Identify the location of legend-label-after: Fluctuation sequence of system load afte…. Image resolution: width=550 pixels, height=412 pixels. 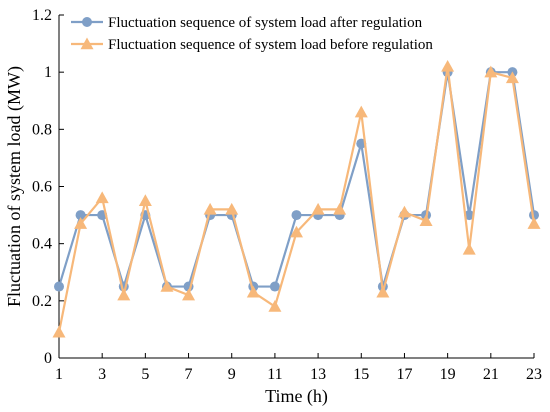
(265, 23).